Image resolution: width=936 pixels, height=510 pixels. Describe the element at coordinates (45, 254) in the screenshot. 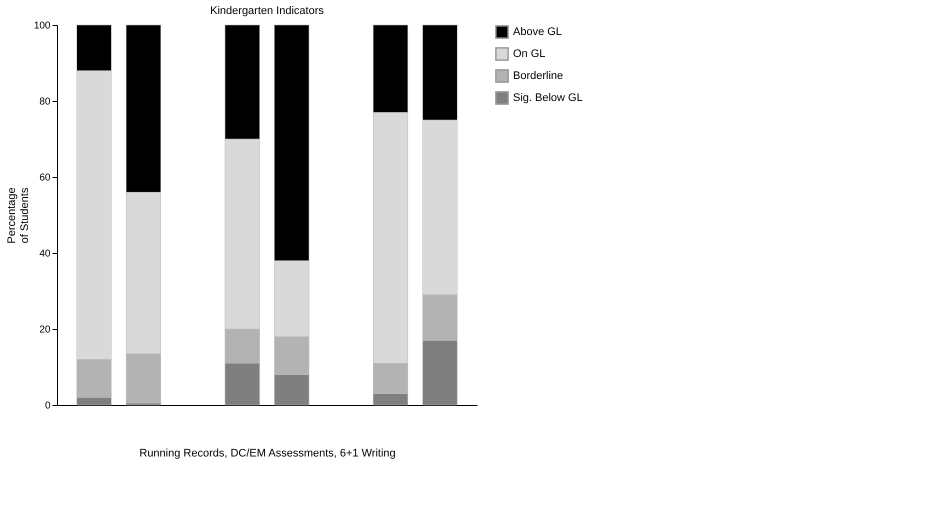

I see `y-tick-label: 40` at that location.